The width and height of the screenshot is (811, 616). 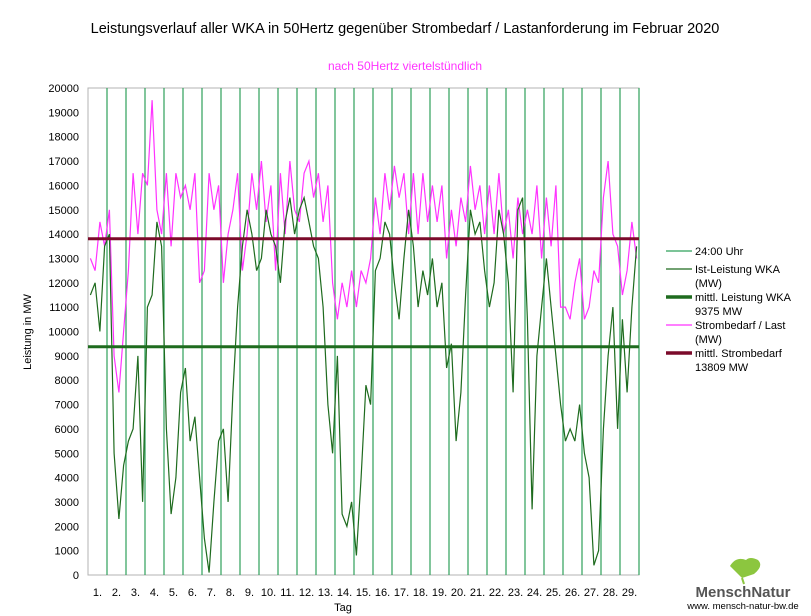 What do you see at coordinates (67, 381) in the screenshot?
I see `y-tick-label: 8000` at bounding box center [67, 381].